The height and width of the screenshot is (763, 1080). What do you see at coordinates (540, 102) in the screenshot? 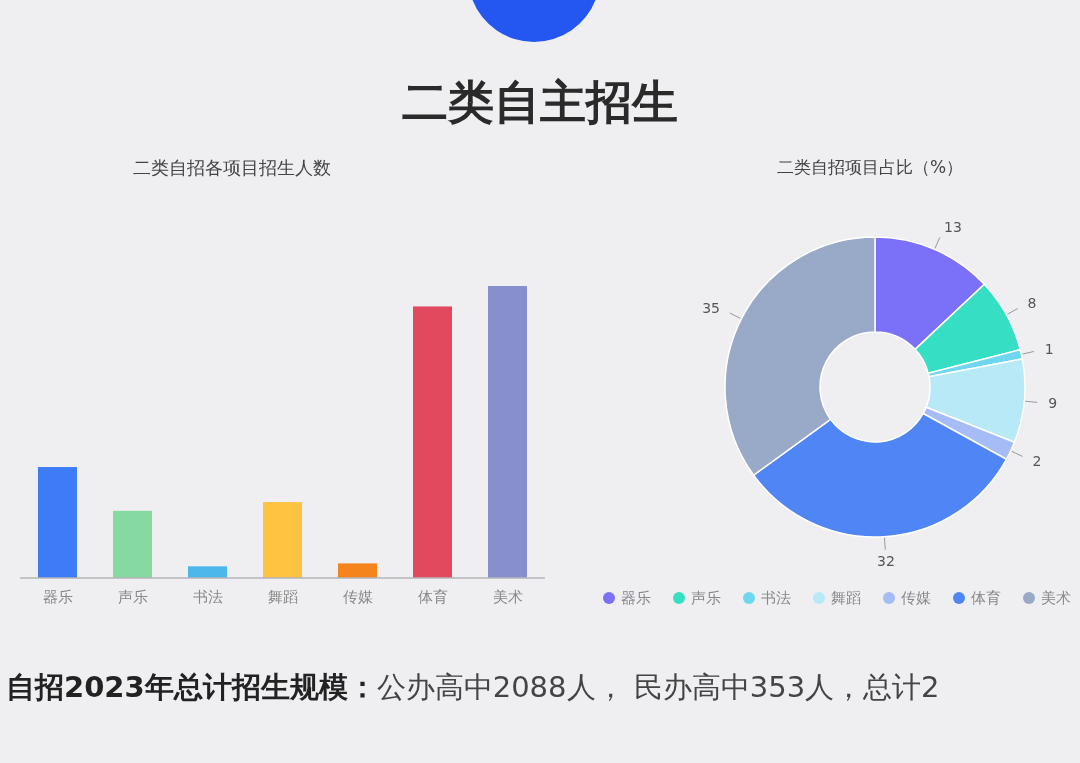
I see `text: 二类自主招生` at bounding box center [540, 102].